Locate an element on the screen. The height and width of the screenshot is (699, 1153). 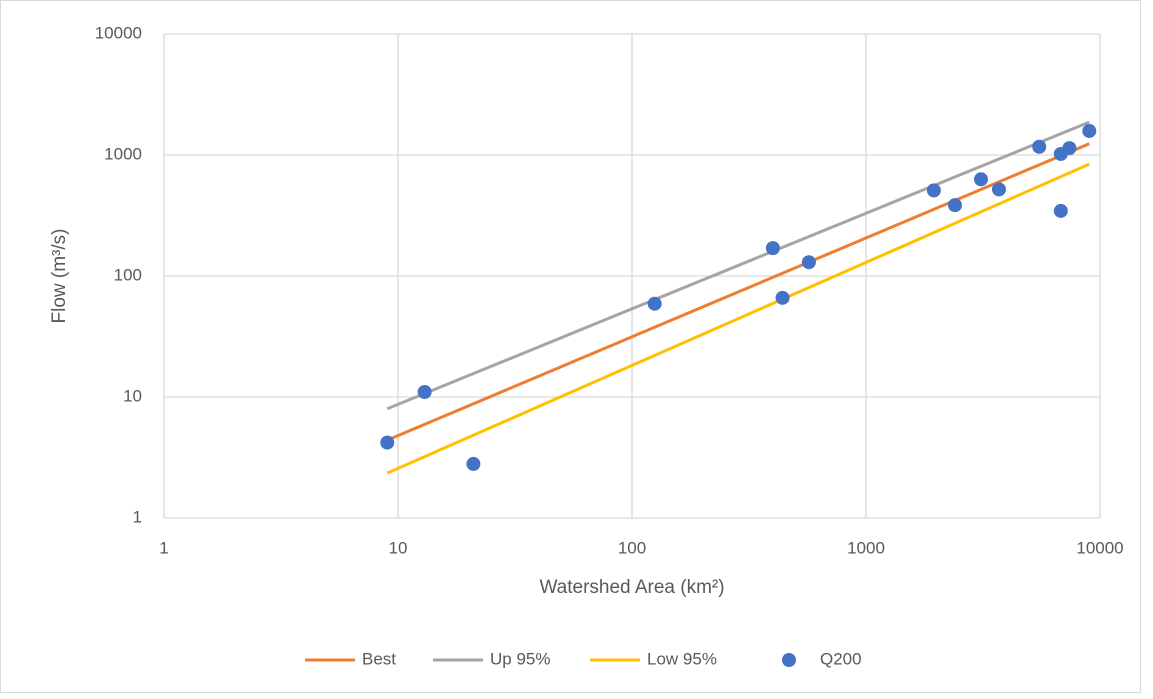
x-tick-label: 100 is located at coordinates (632, 547).